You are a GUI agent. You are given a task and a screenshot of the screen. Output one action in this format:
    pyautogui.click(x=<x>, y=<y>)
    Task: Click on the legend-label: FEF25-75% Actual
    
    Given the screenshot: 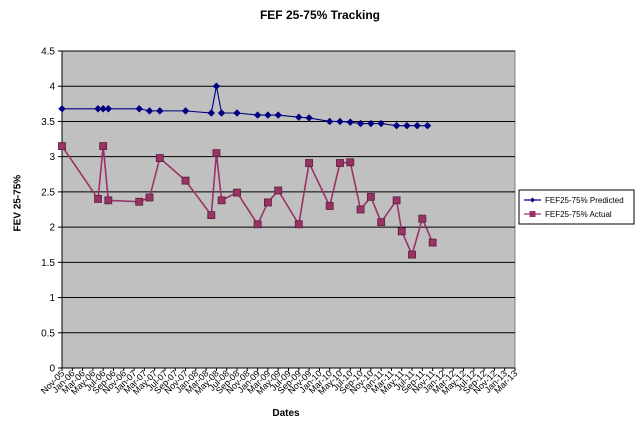 What is the action you would take?
    pyautogui.click(x=578, y=214)
    